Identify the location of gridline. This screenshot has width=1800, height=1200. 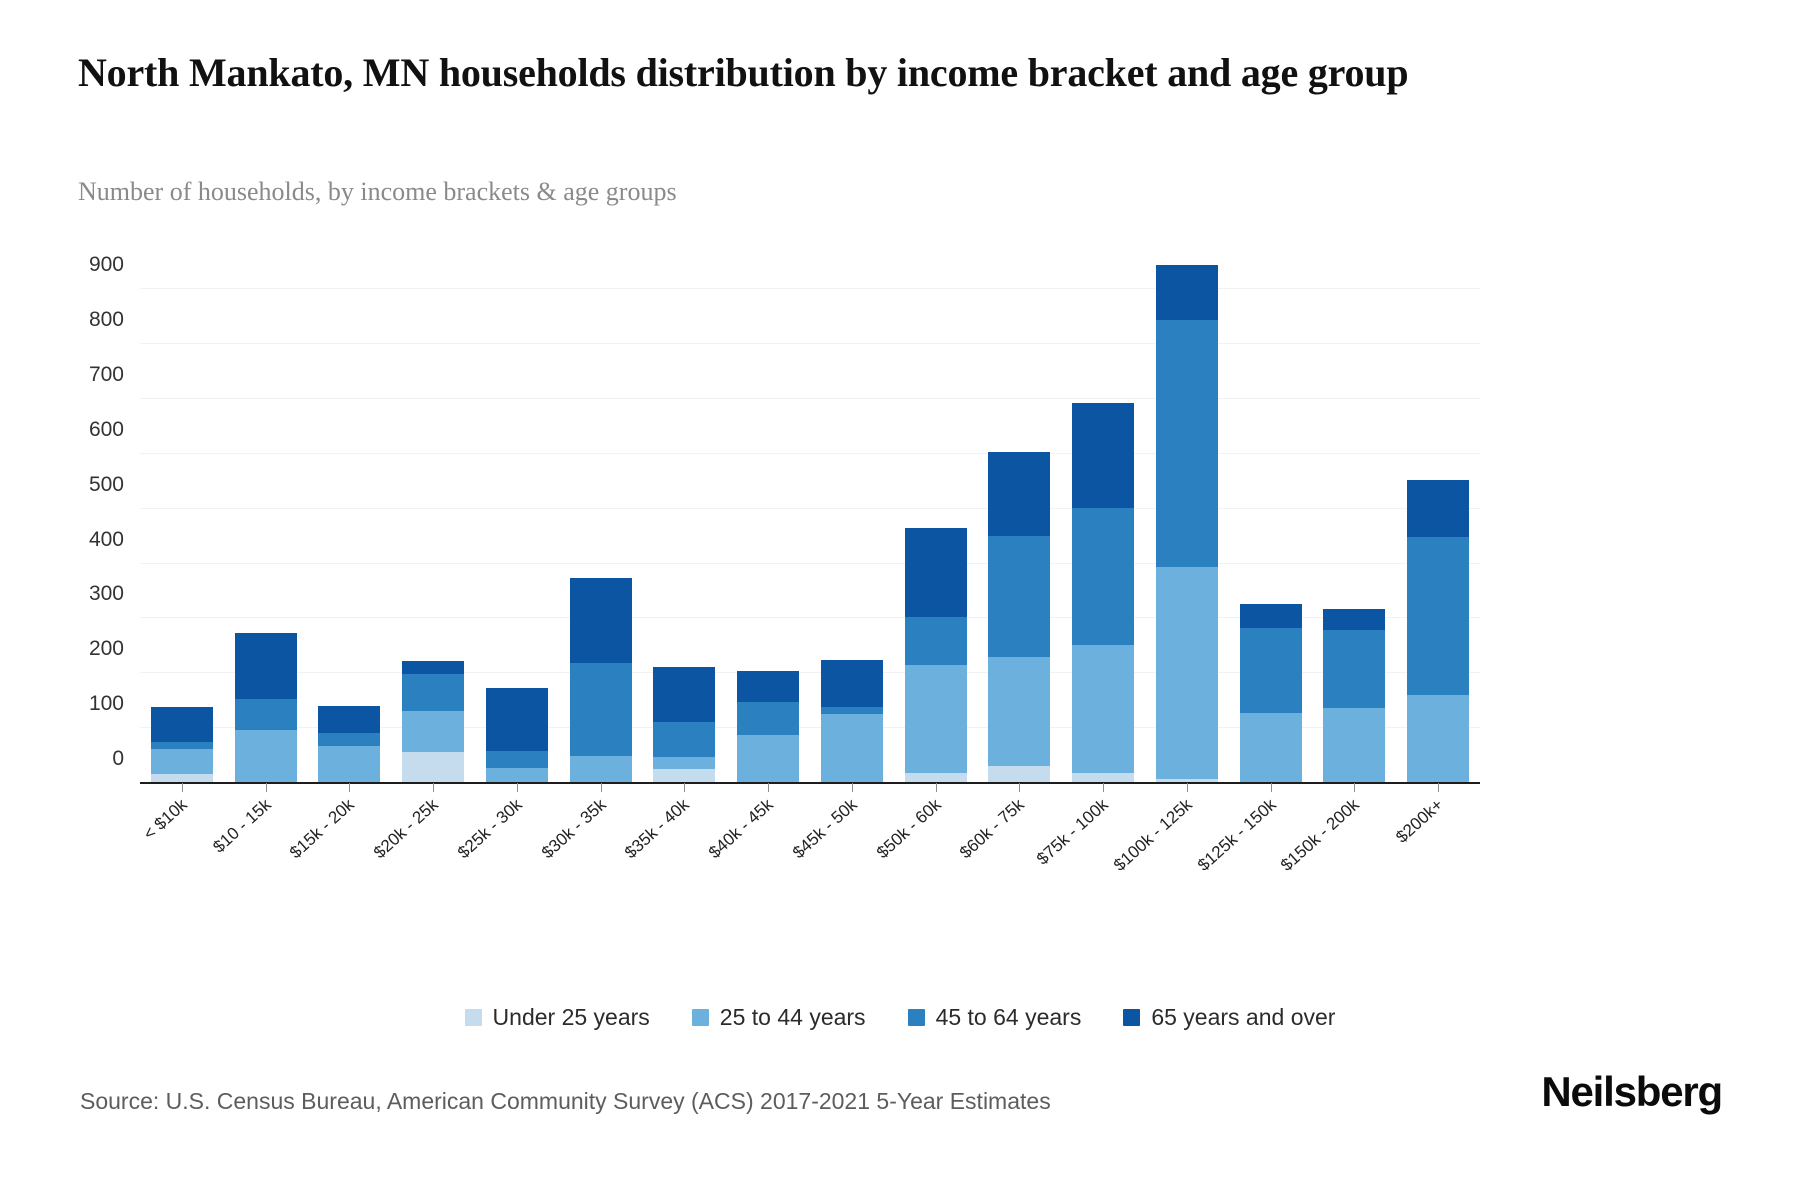
(810, 563).